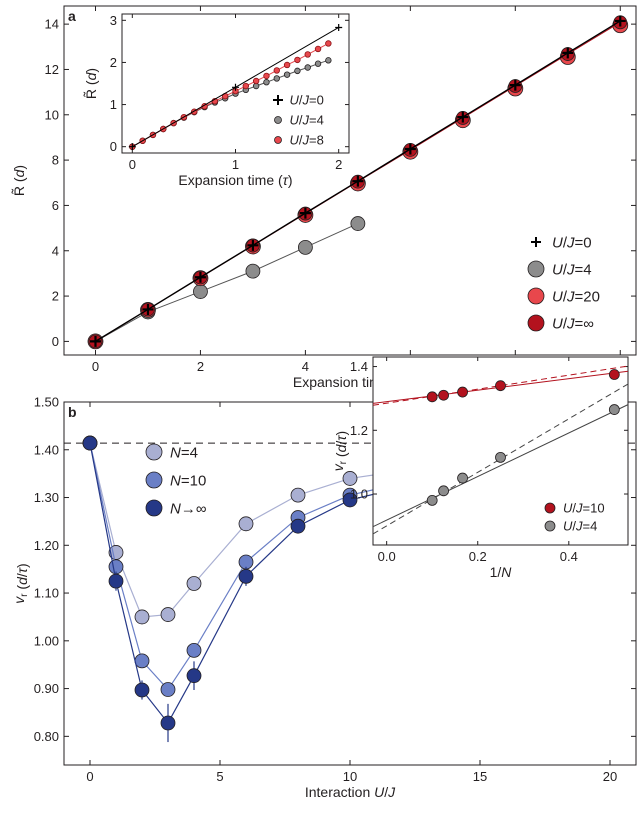 The height and width of the screenshot is (819, 644). Describe the element at coordinates (188, 480) in the screenshot. I see `legend-label: N=10` at that location.